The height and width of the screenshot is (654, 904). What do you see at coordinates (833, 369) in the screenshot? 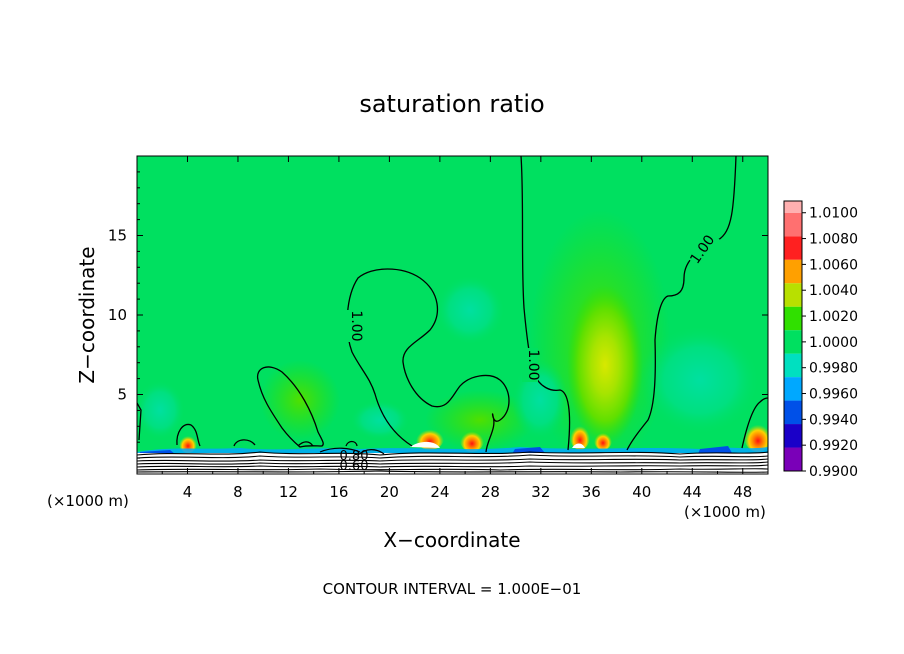
I see `colorbar-label: 0.9980` at bounding box center [833, 369].